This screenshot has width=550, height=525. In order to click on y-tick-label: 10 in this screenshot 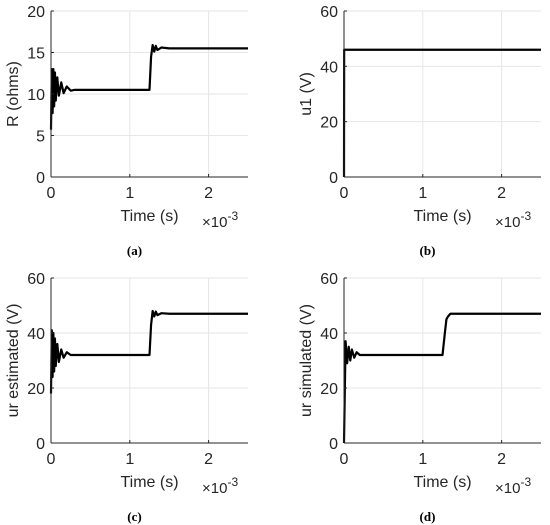, I will do `click(36, 95)`.